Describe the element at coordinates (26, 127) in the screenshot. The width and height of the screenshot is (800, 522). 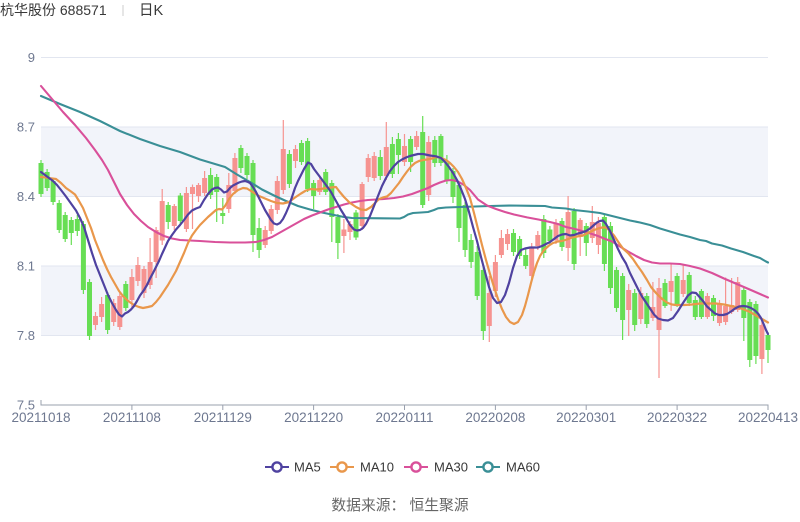
I see `svg-text: 8.7` at that location.